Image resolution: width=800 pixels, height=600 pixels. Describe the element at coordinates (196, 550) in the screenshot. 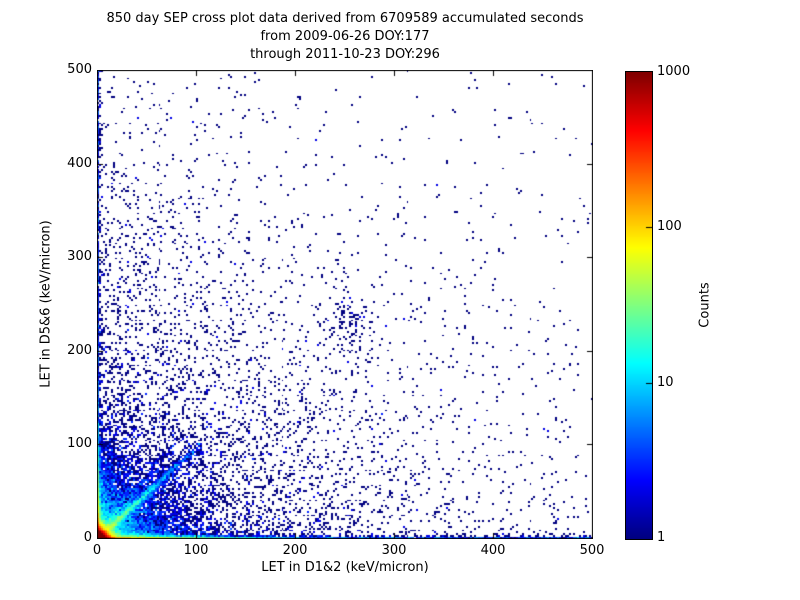

I see `x-tick-label: 100` at that location.